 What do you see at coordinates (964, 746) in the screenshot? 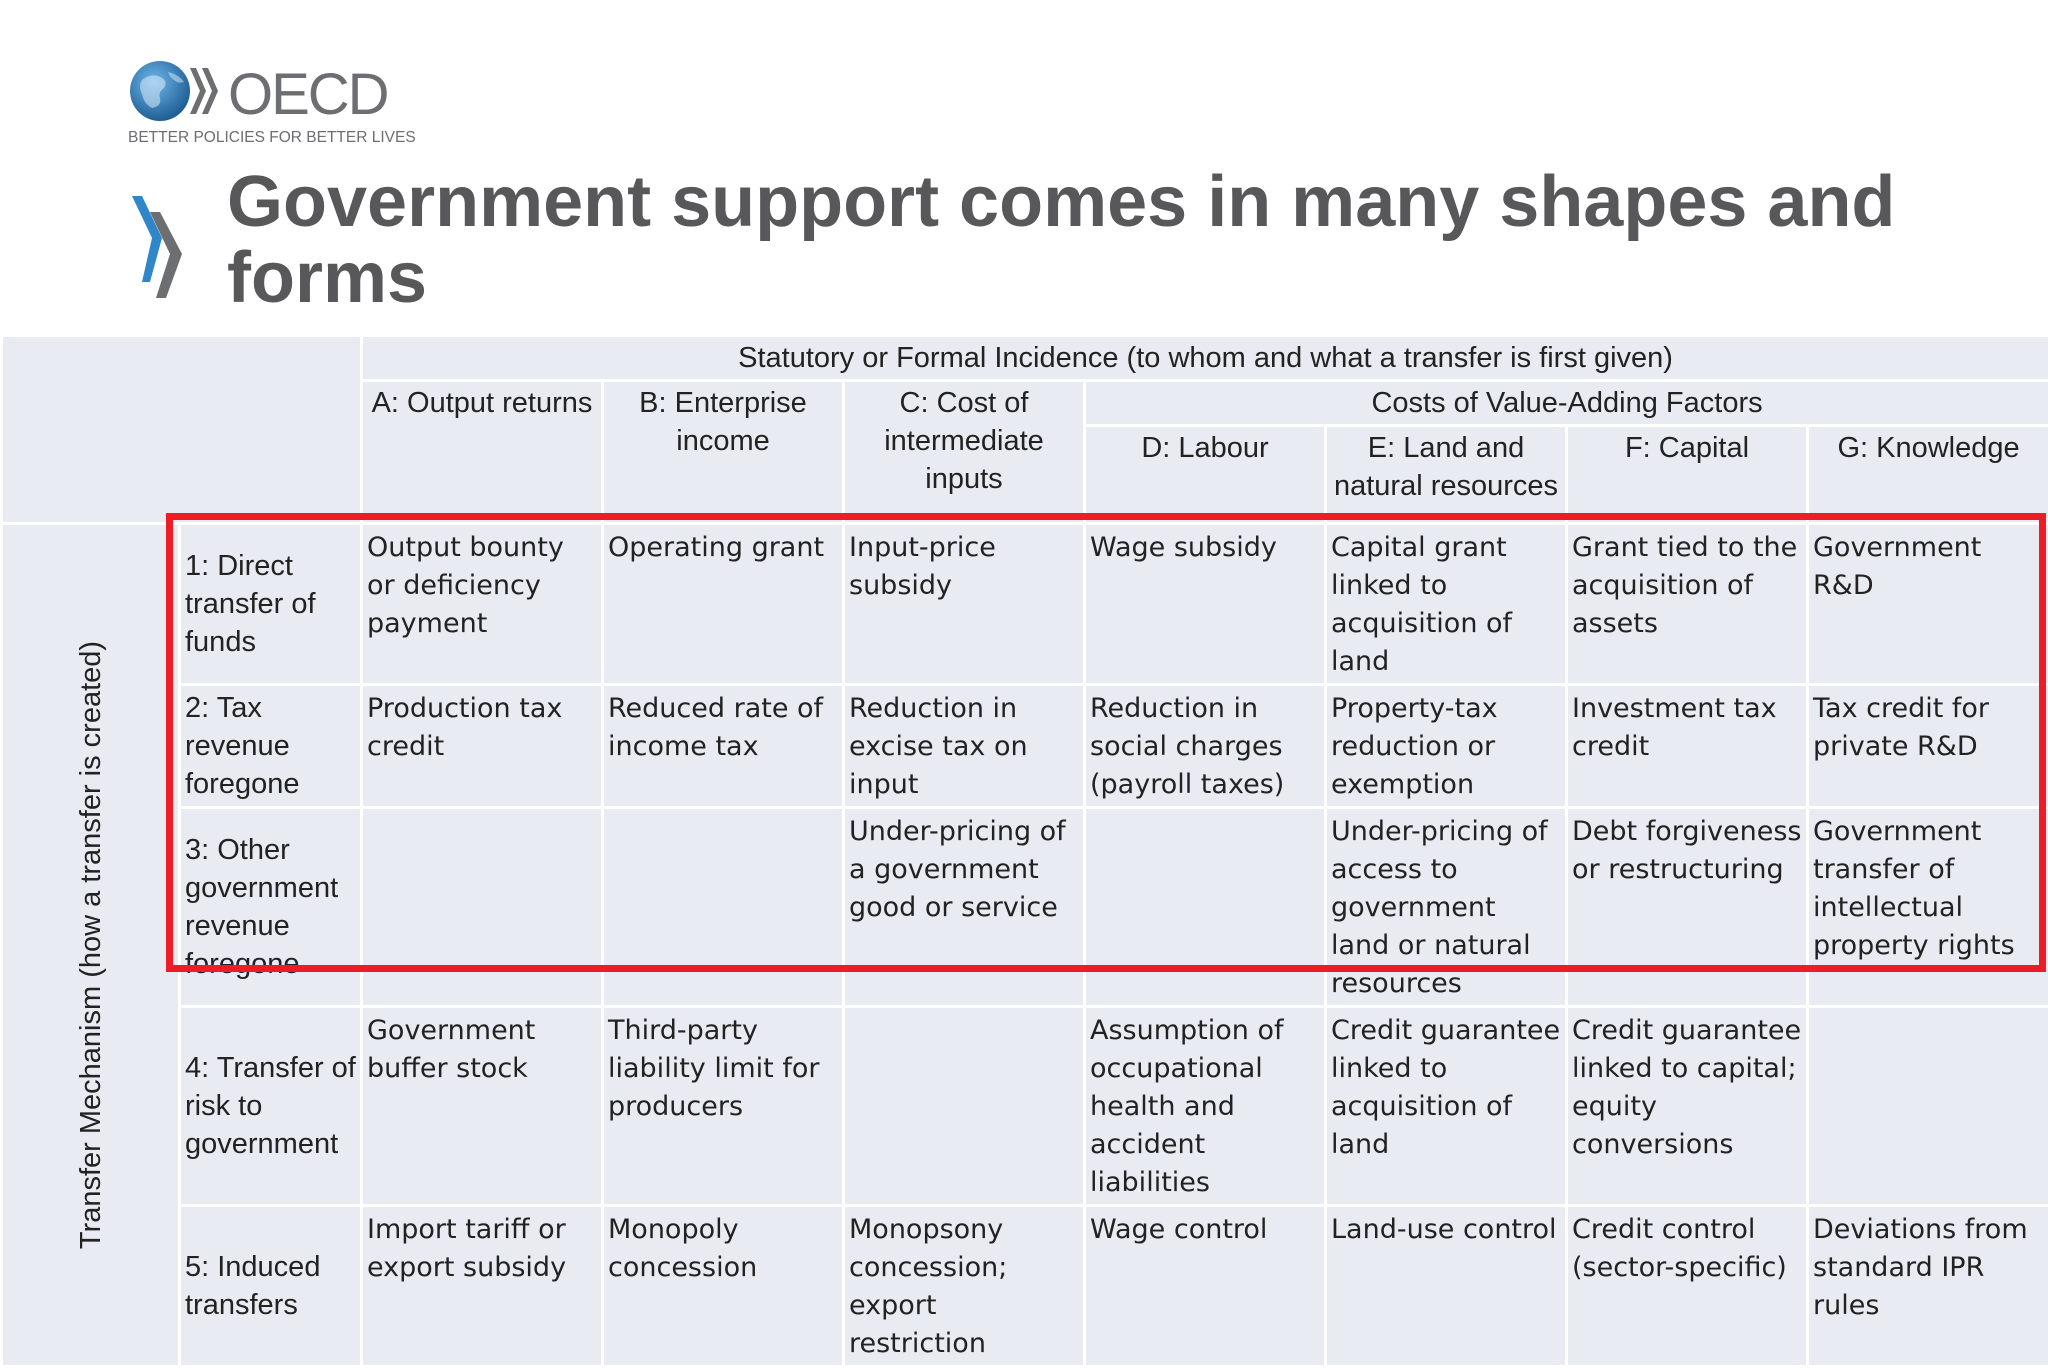
I see `table-cell: Reduction in excise tax on input` at bounding box center [964, 746].